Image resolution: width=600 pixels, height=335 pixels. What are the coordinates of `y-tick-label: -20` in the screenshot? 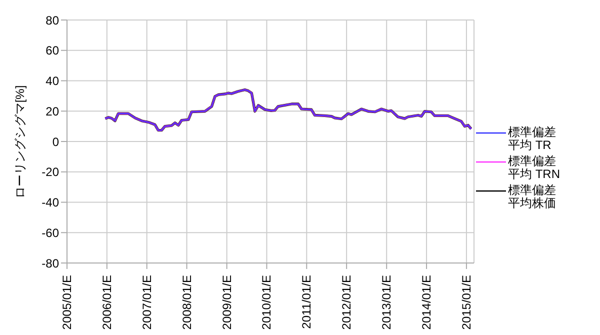 It's located at (51, 172).